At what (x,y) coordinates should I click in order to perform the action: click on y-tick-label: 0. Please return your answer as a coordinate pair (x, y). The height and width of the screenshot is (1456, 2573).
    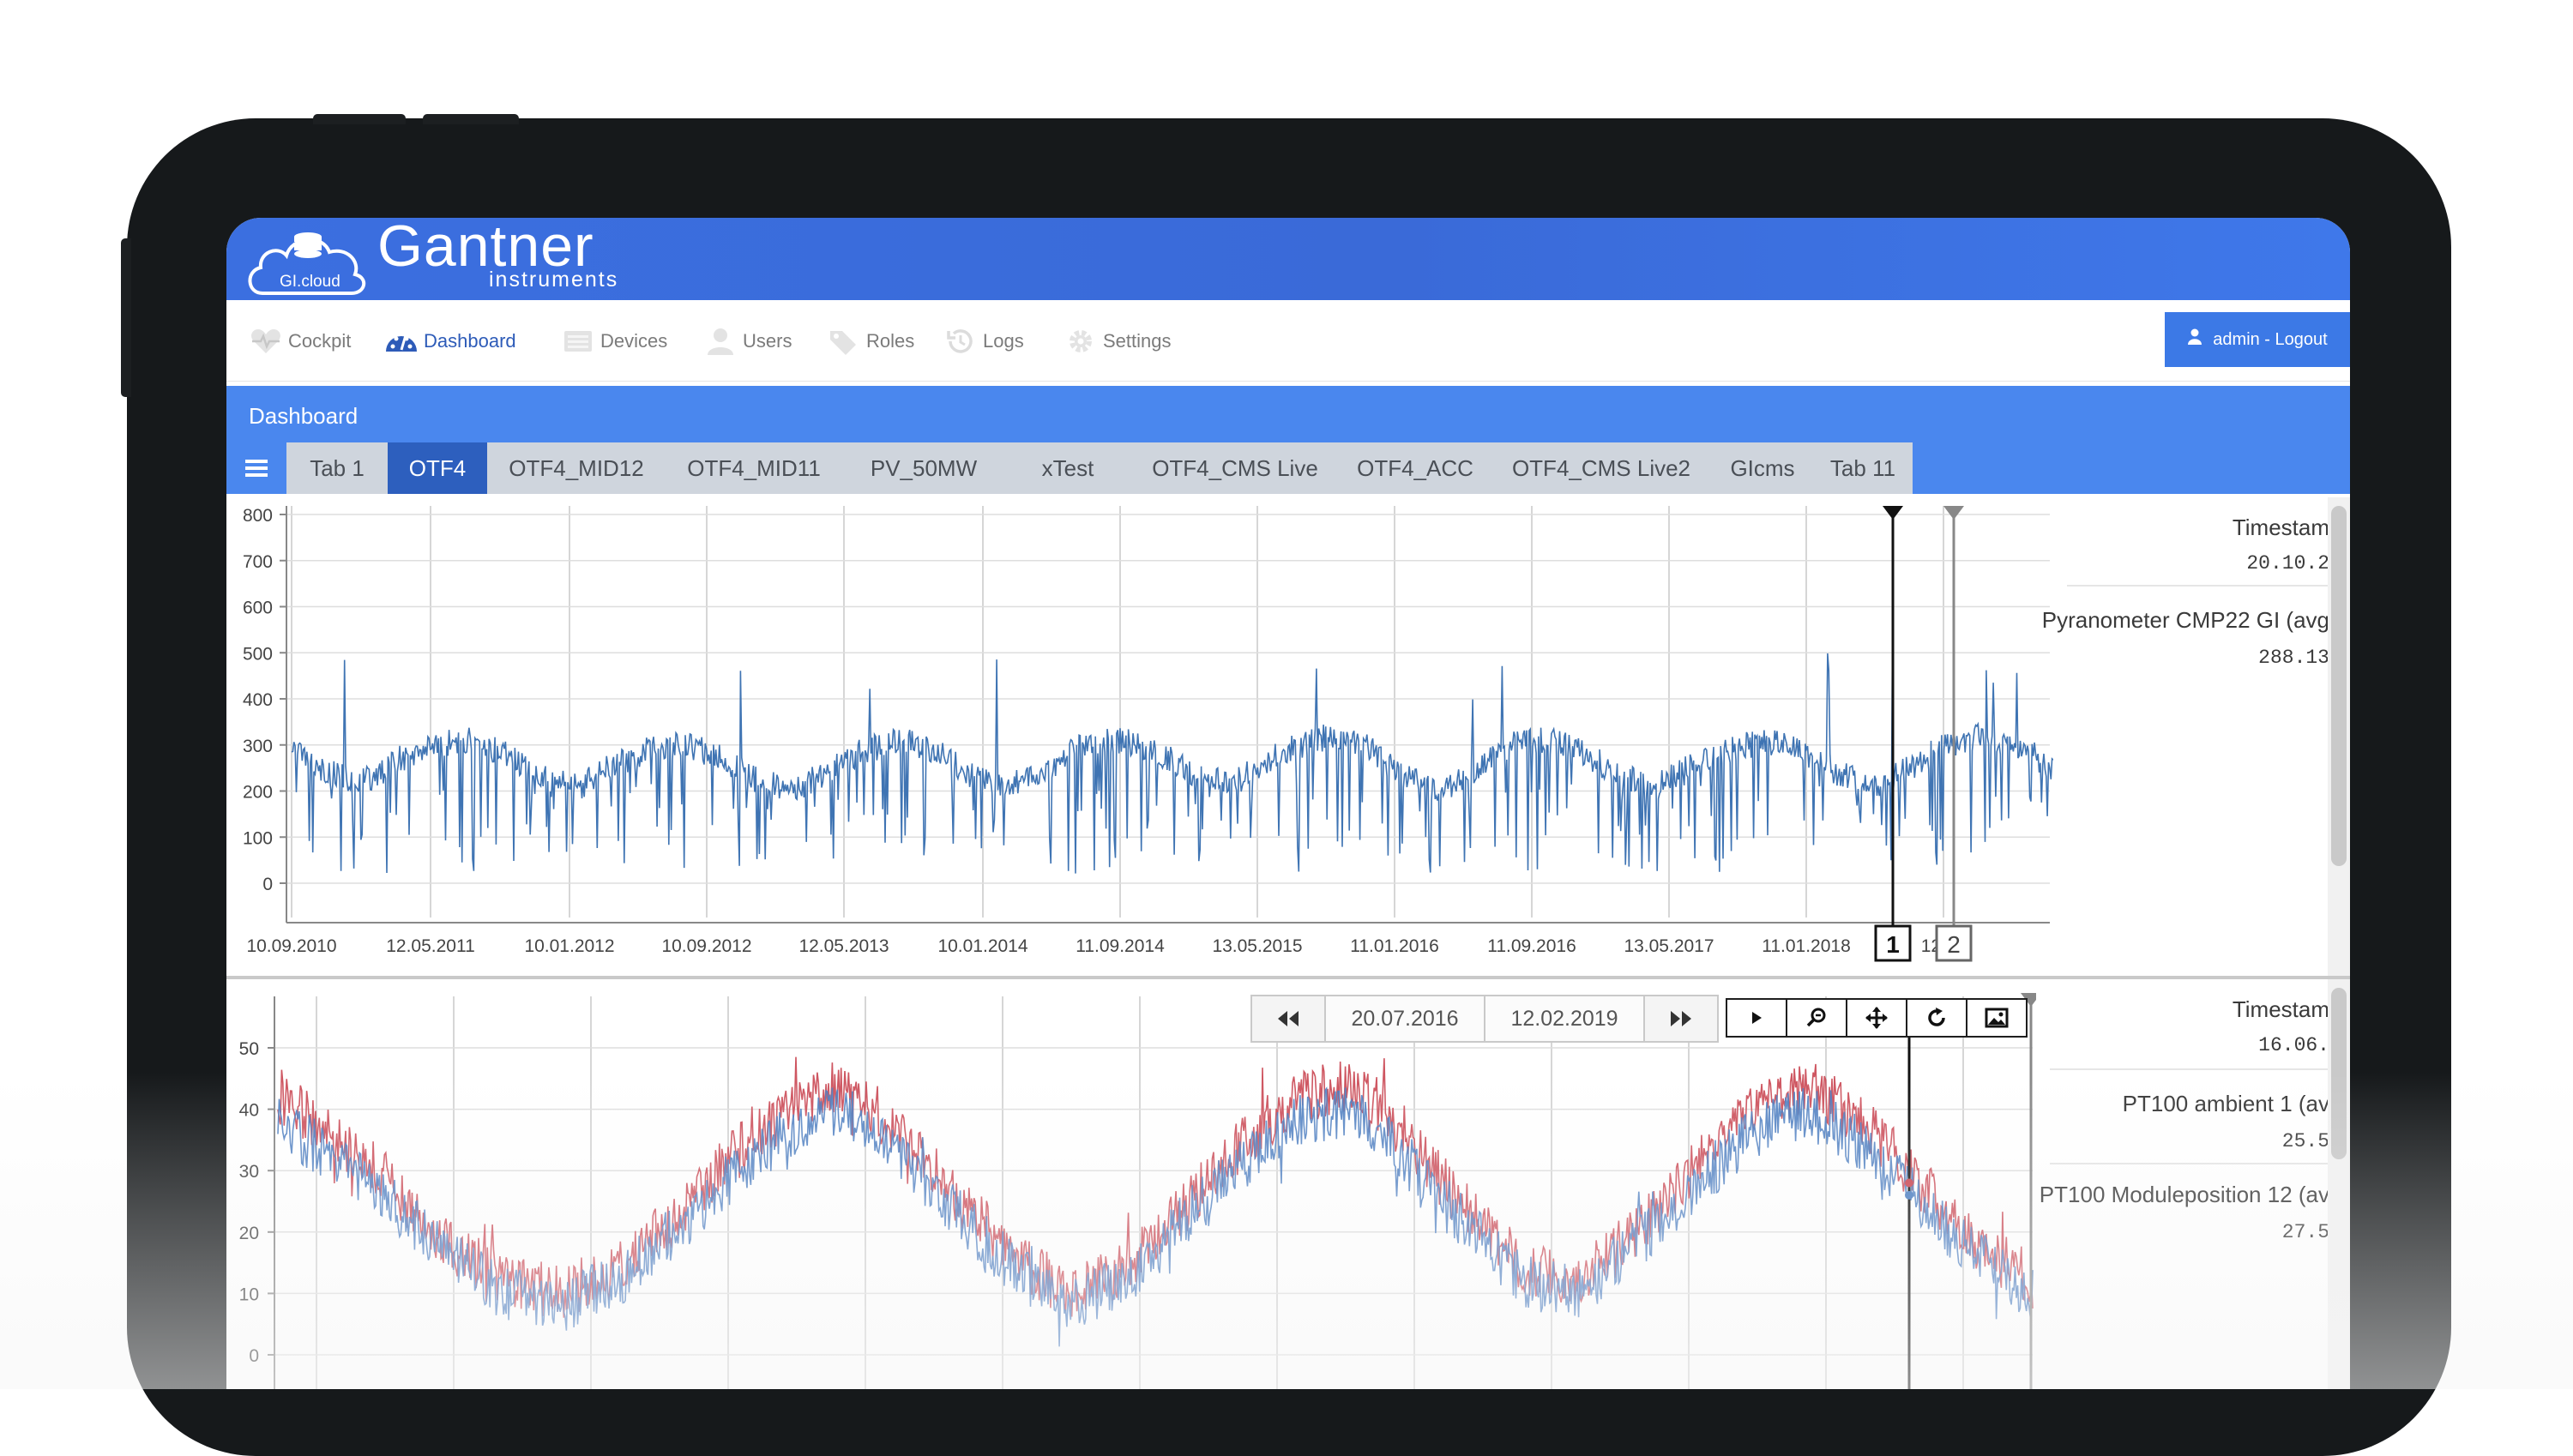
    Looking at the image, I should click on (267, 884).